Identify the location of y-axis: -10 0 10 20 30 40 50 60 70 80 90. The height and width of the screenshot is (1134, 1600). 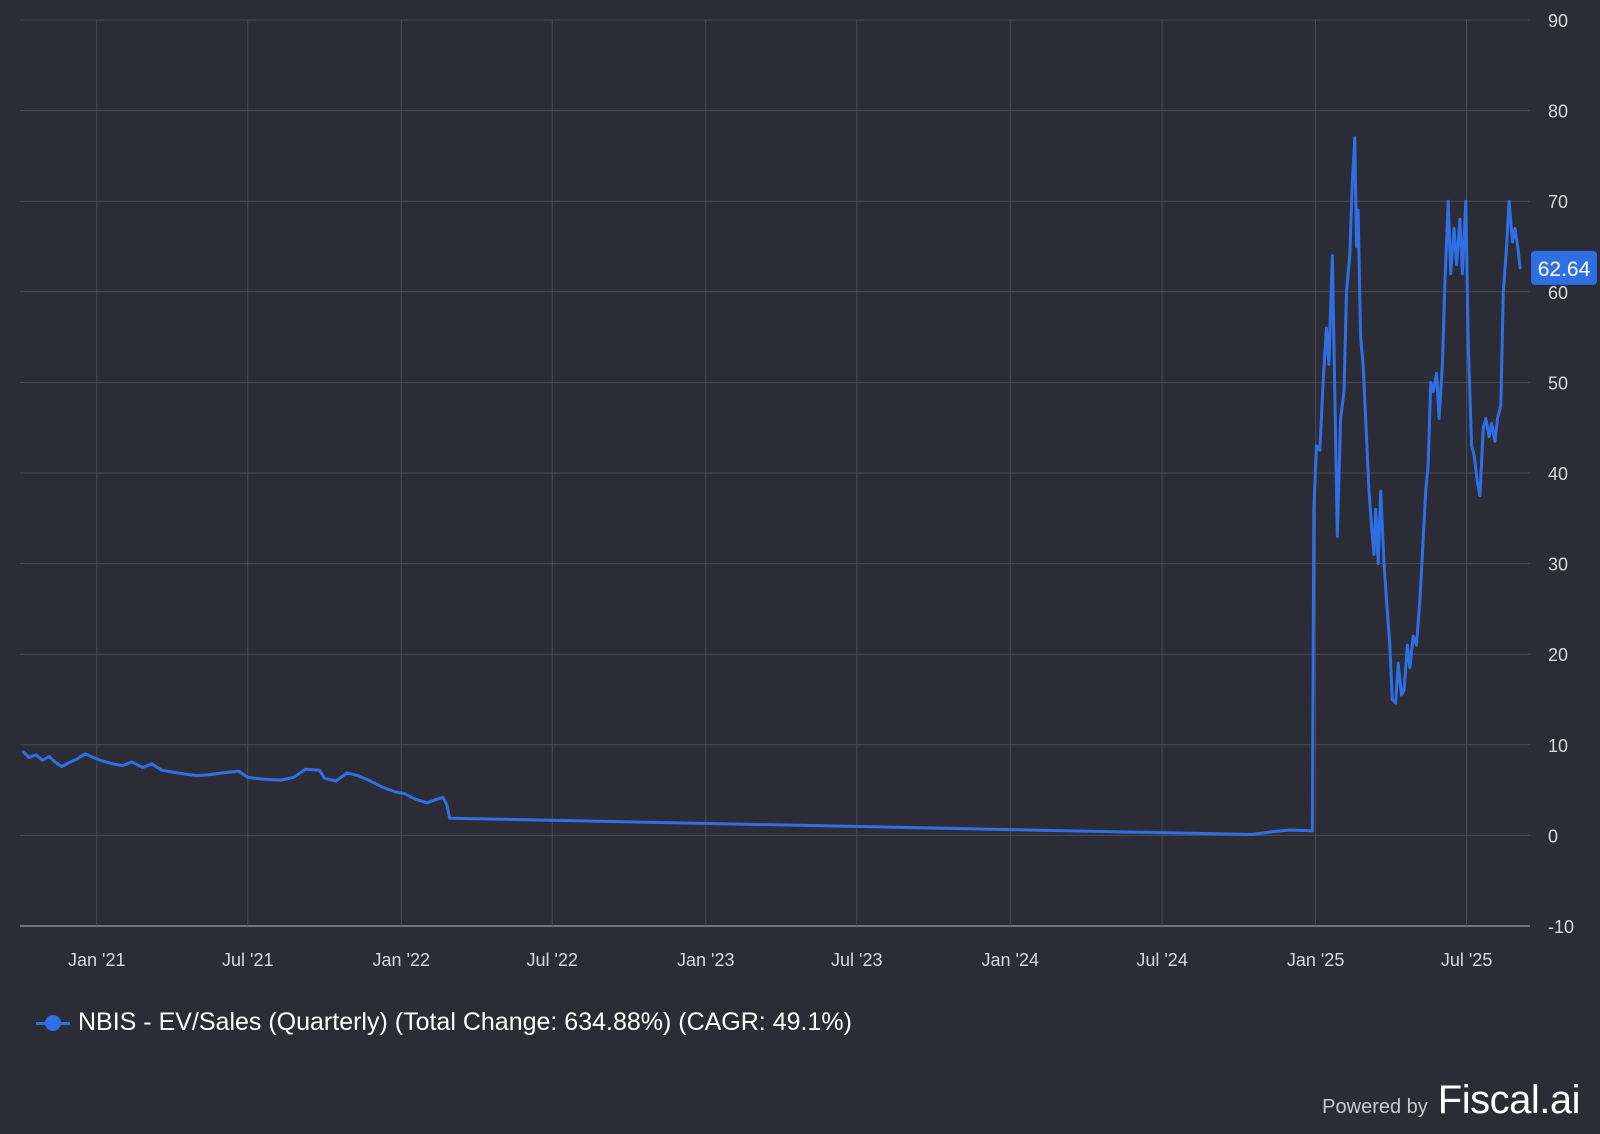
(1561, 474).